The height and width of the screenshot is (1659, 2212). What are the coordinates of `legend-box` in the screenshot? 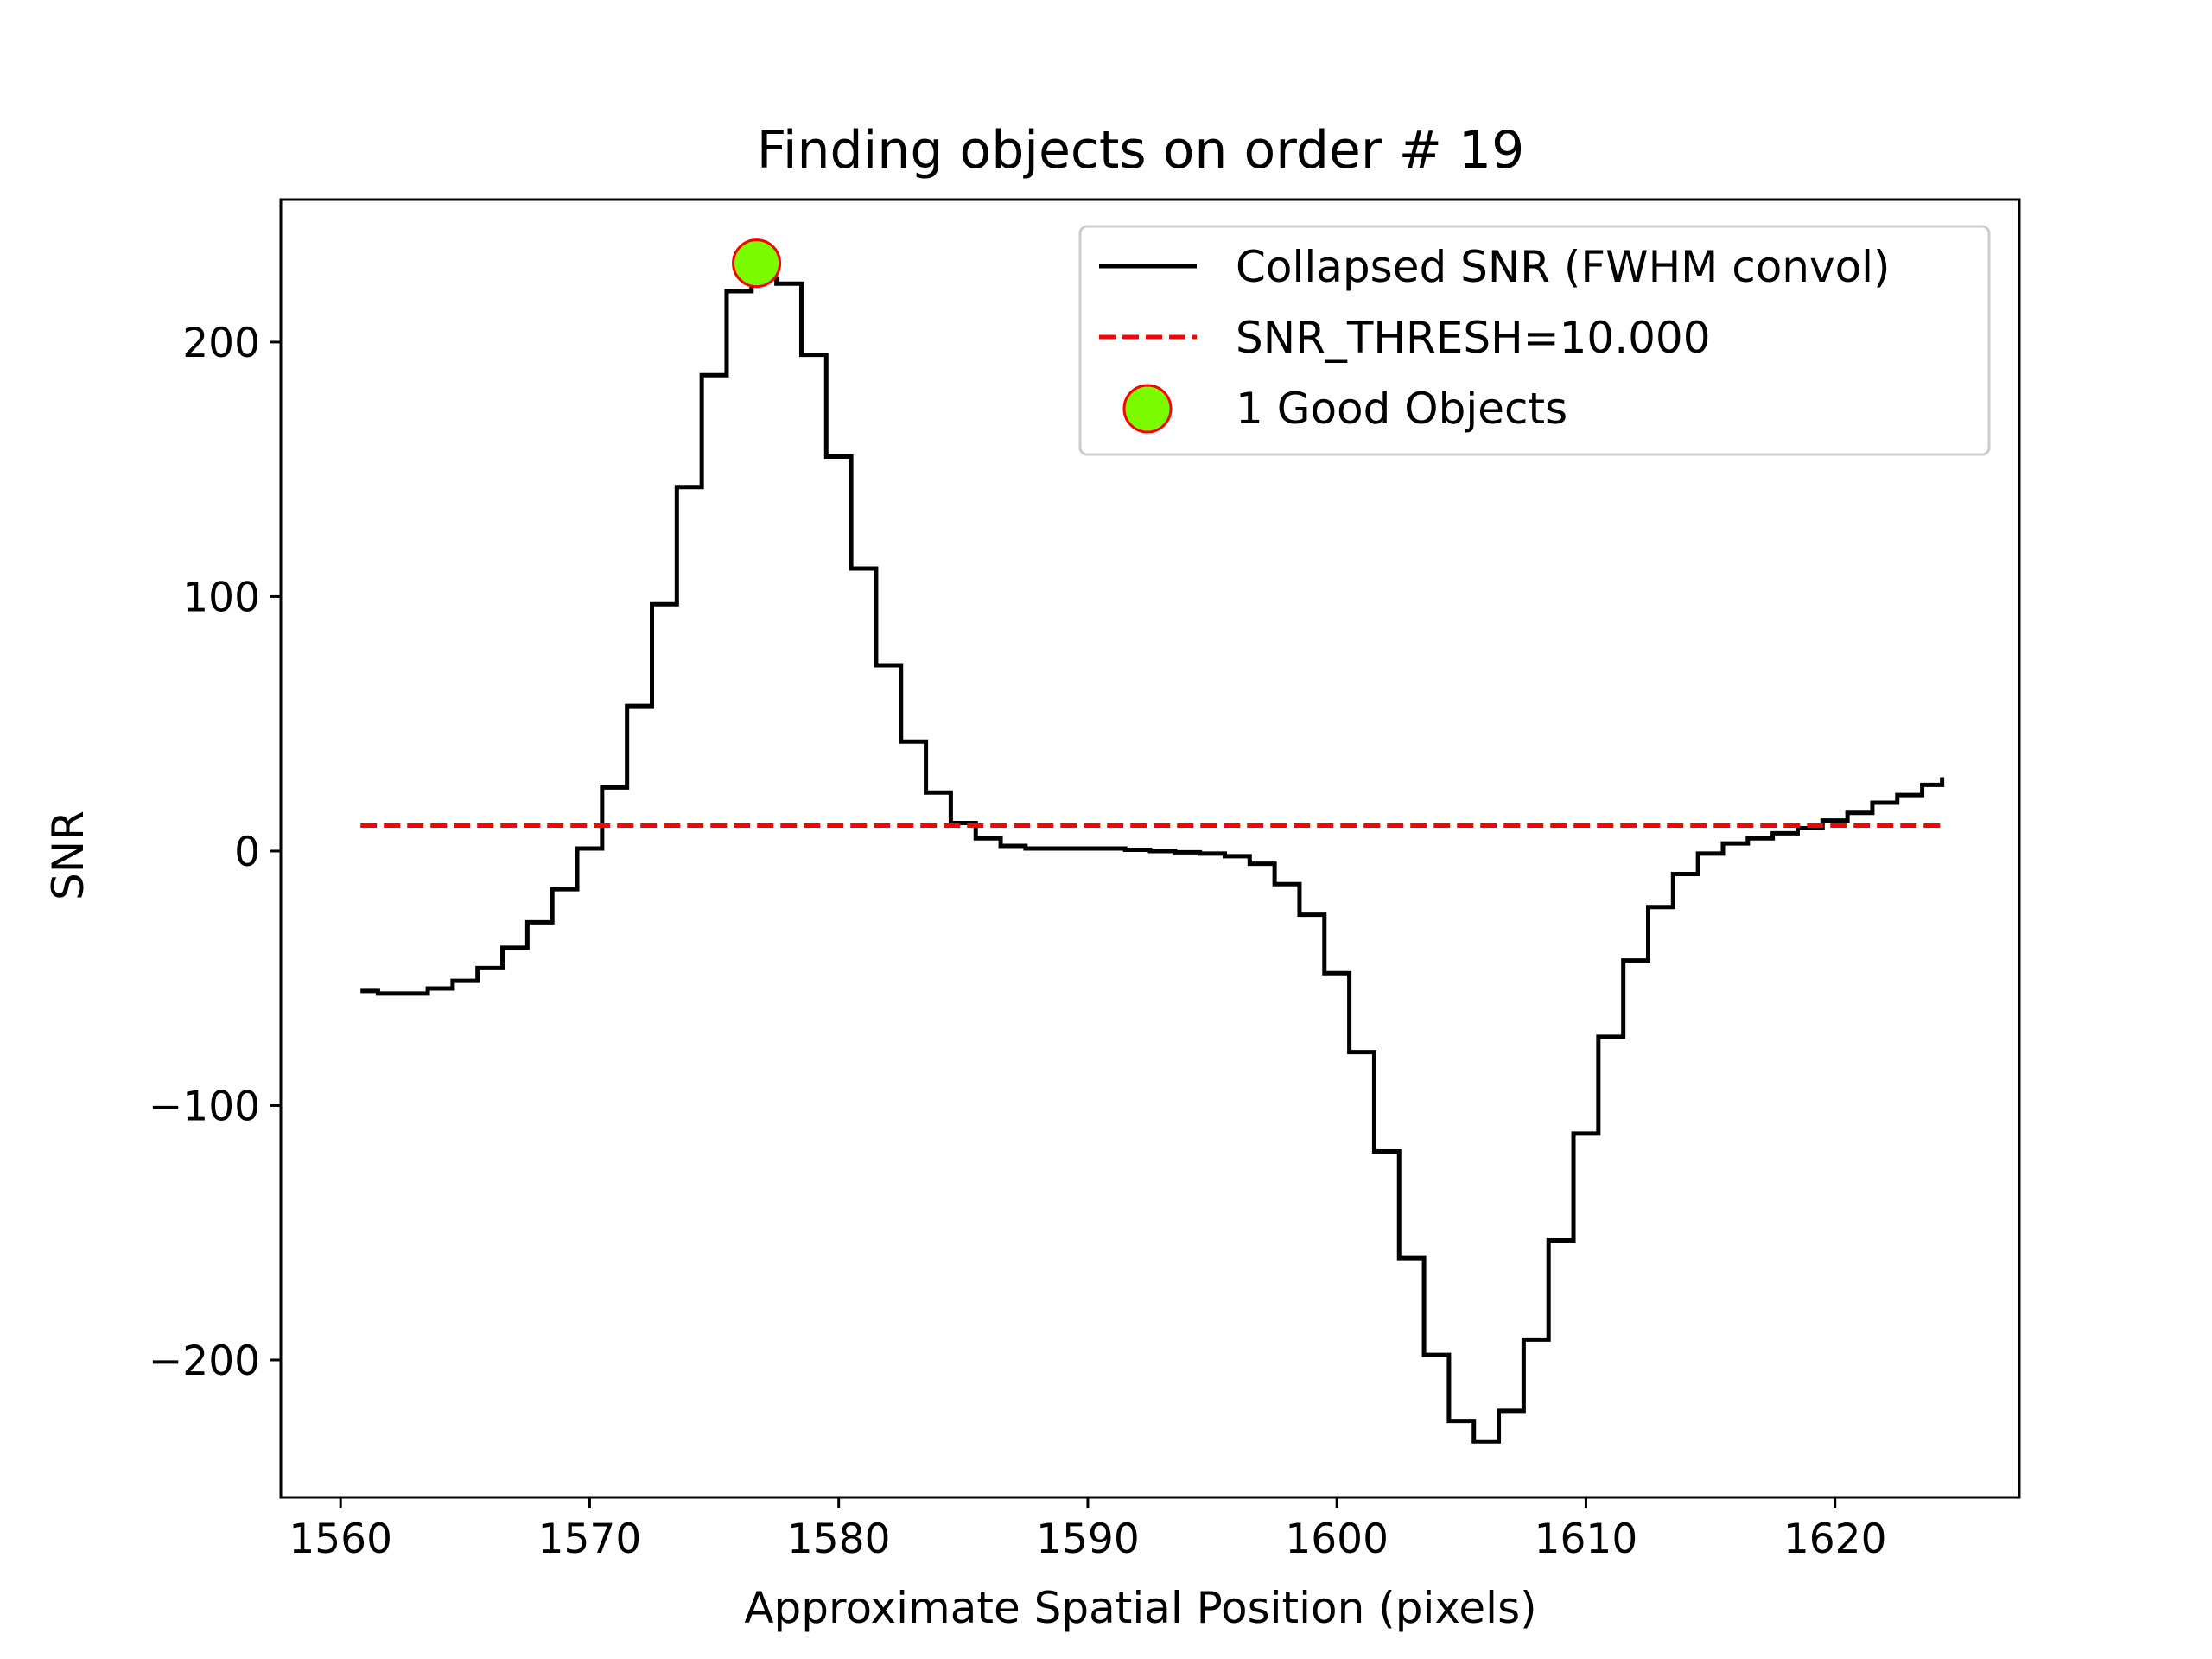 It's located at (1534, 340).